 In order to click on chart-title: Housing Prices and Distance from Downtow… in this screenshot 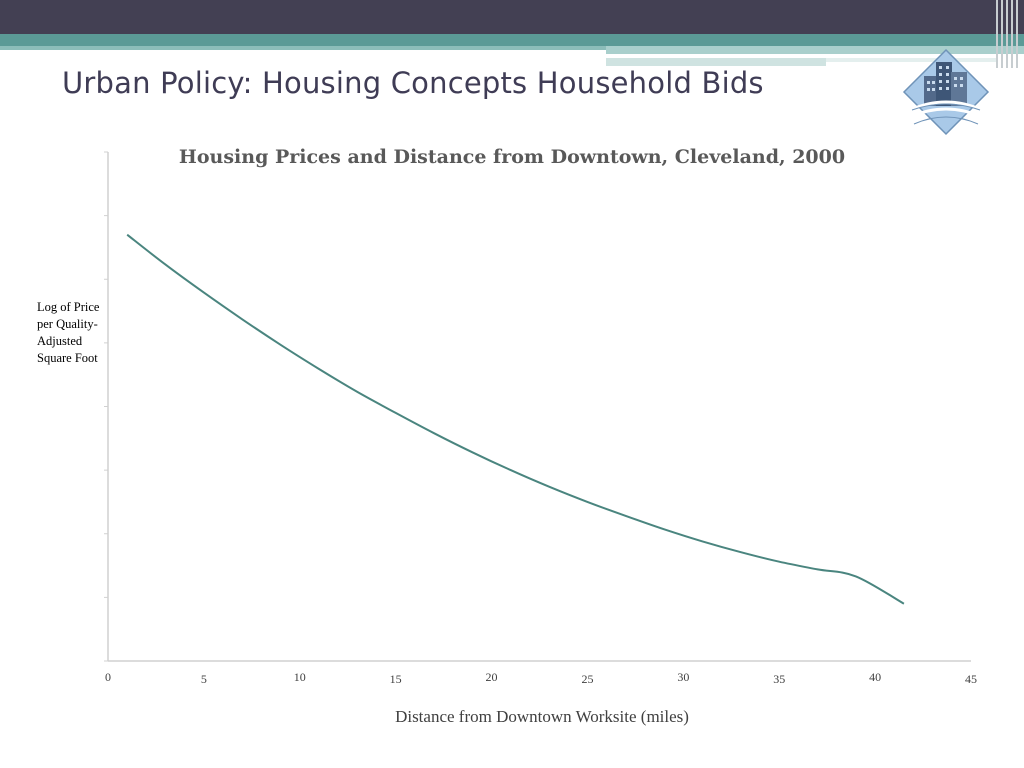, I will do `click(512, 157)`.